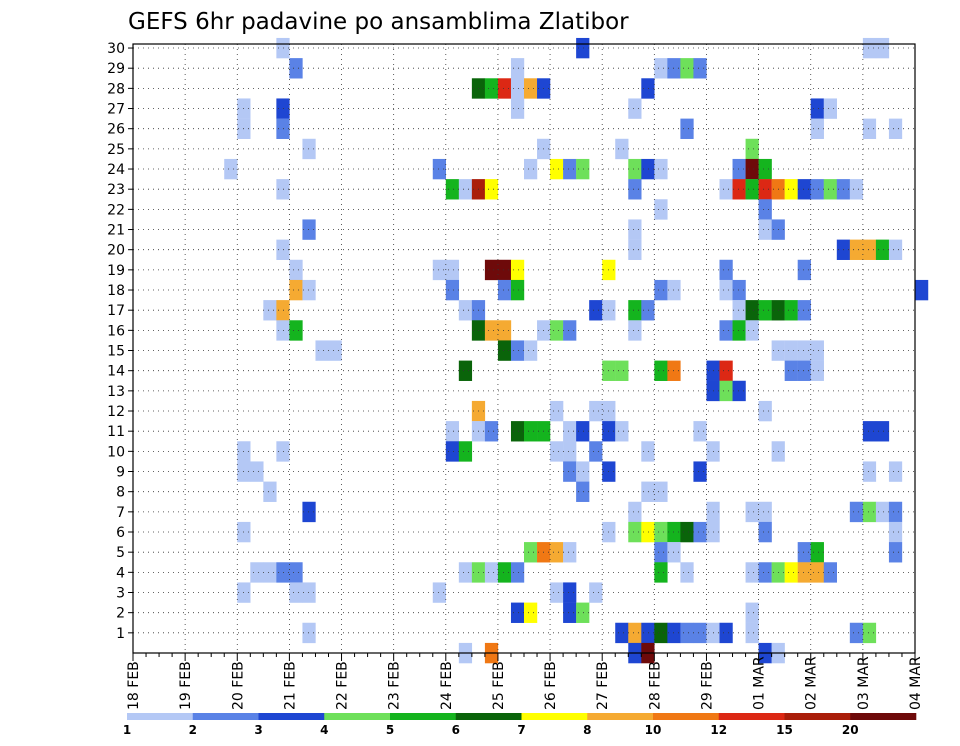 The height and width of the screenshot is (746, 960). I want to click on y-tick-label: 3, so click(120, 594).